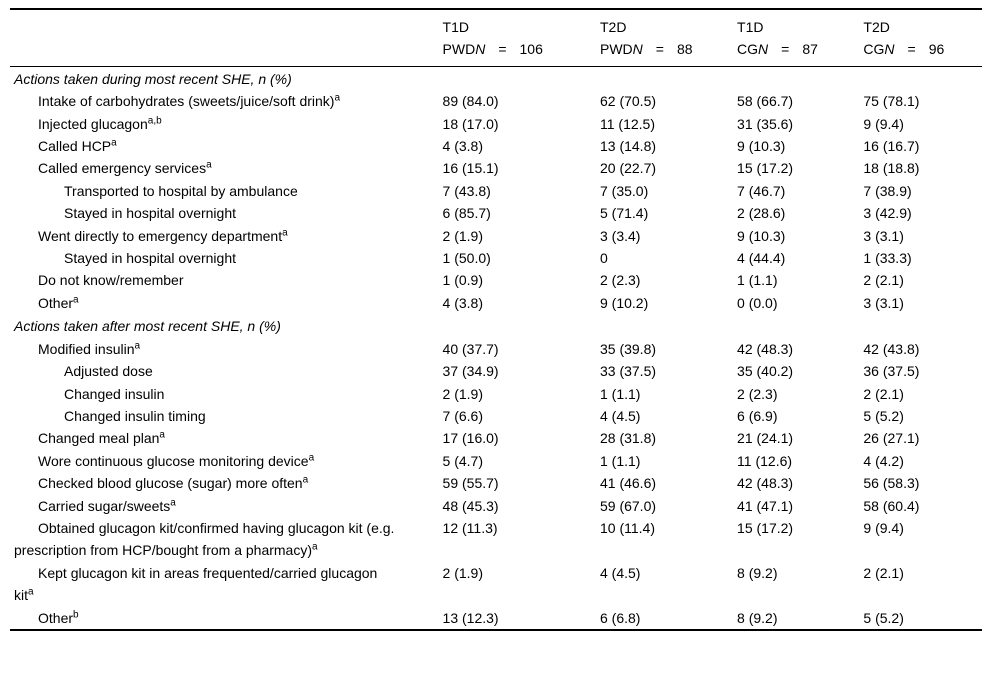 This screenshot has height=677, width=992. What do you see at coordinates (765, 438) in the screenshot?
I see `cell-value: 21 (24.1)` at bounding box center [765, 438].